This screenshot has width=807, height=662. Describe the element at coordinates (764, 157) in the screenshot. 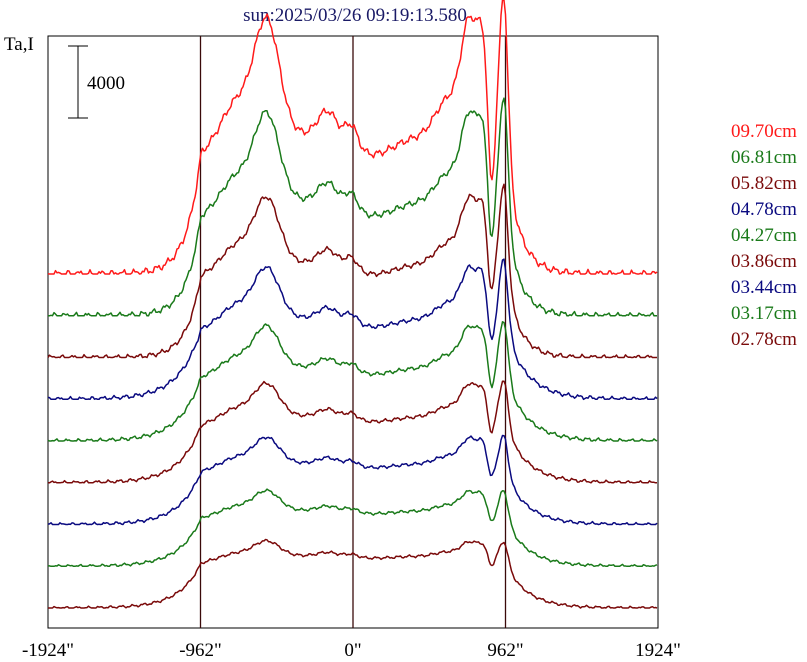

I see `legend-entry: 06.81cm` at that location.